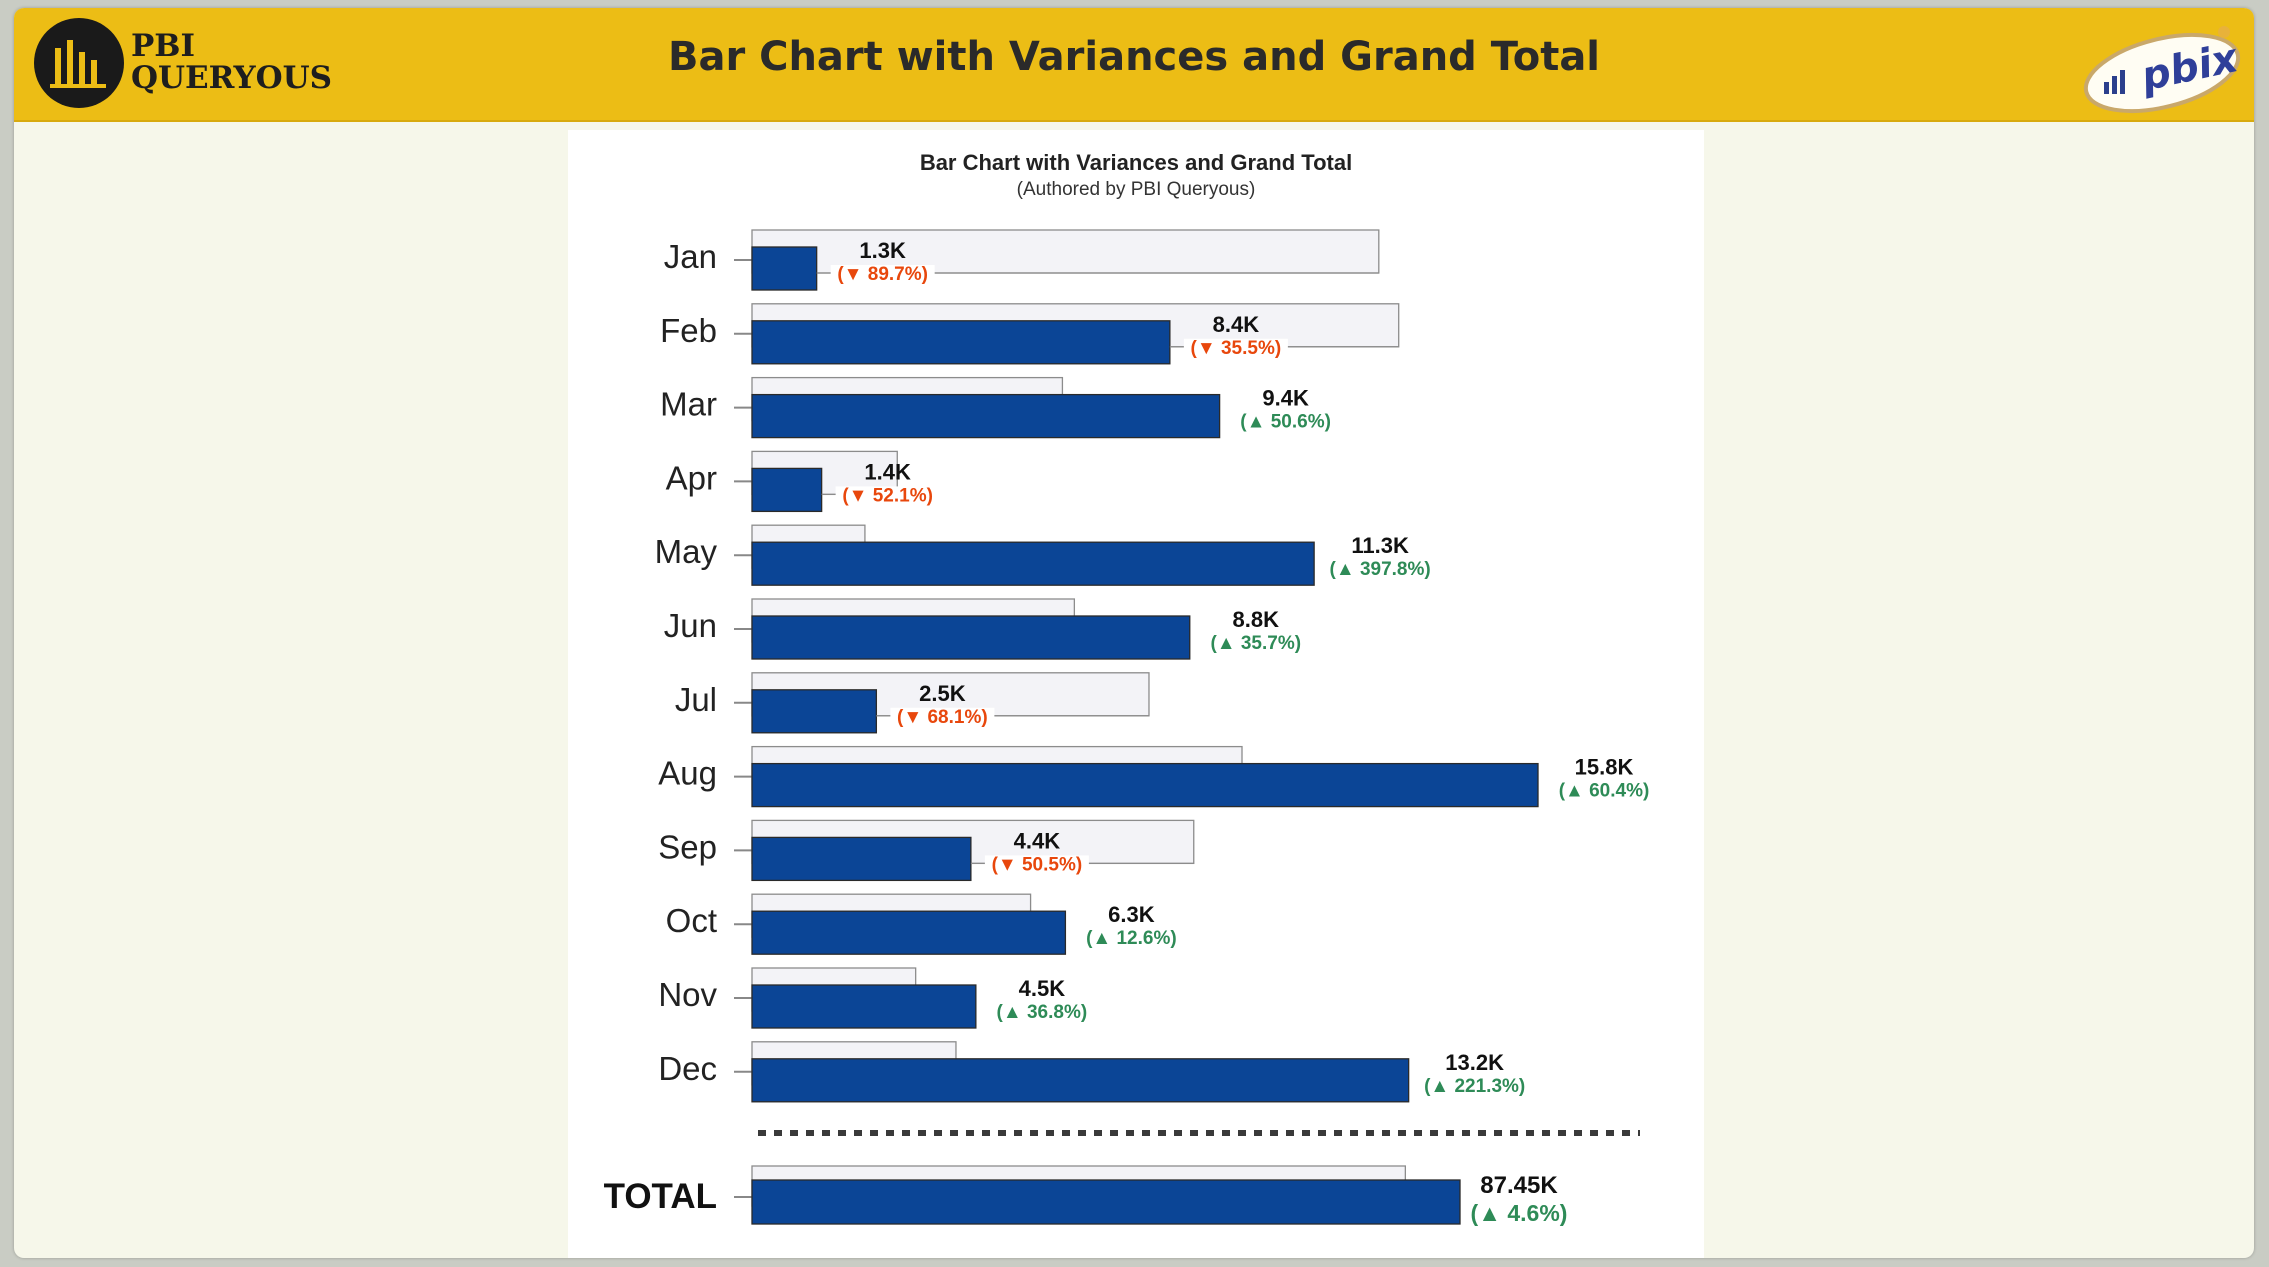  I want to click on value-label: 4.5K, so click(1042, 988).